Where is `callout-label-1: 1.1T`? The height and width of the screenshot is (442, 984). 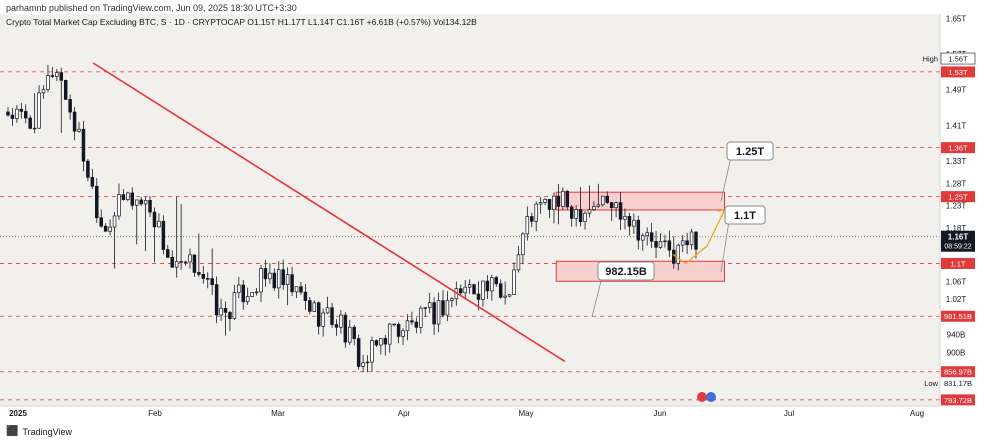
callout-label-1: 1.1T is located at coordinates (745, 216).